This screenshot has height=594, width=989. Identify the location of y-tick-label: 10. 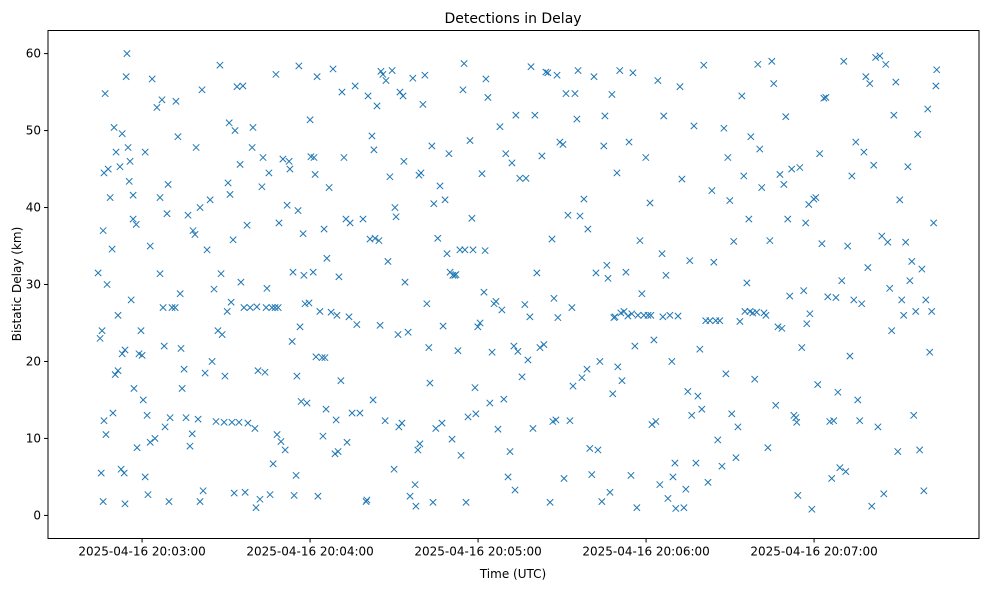
(33, 438).